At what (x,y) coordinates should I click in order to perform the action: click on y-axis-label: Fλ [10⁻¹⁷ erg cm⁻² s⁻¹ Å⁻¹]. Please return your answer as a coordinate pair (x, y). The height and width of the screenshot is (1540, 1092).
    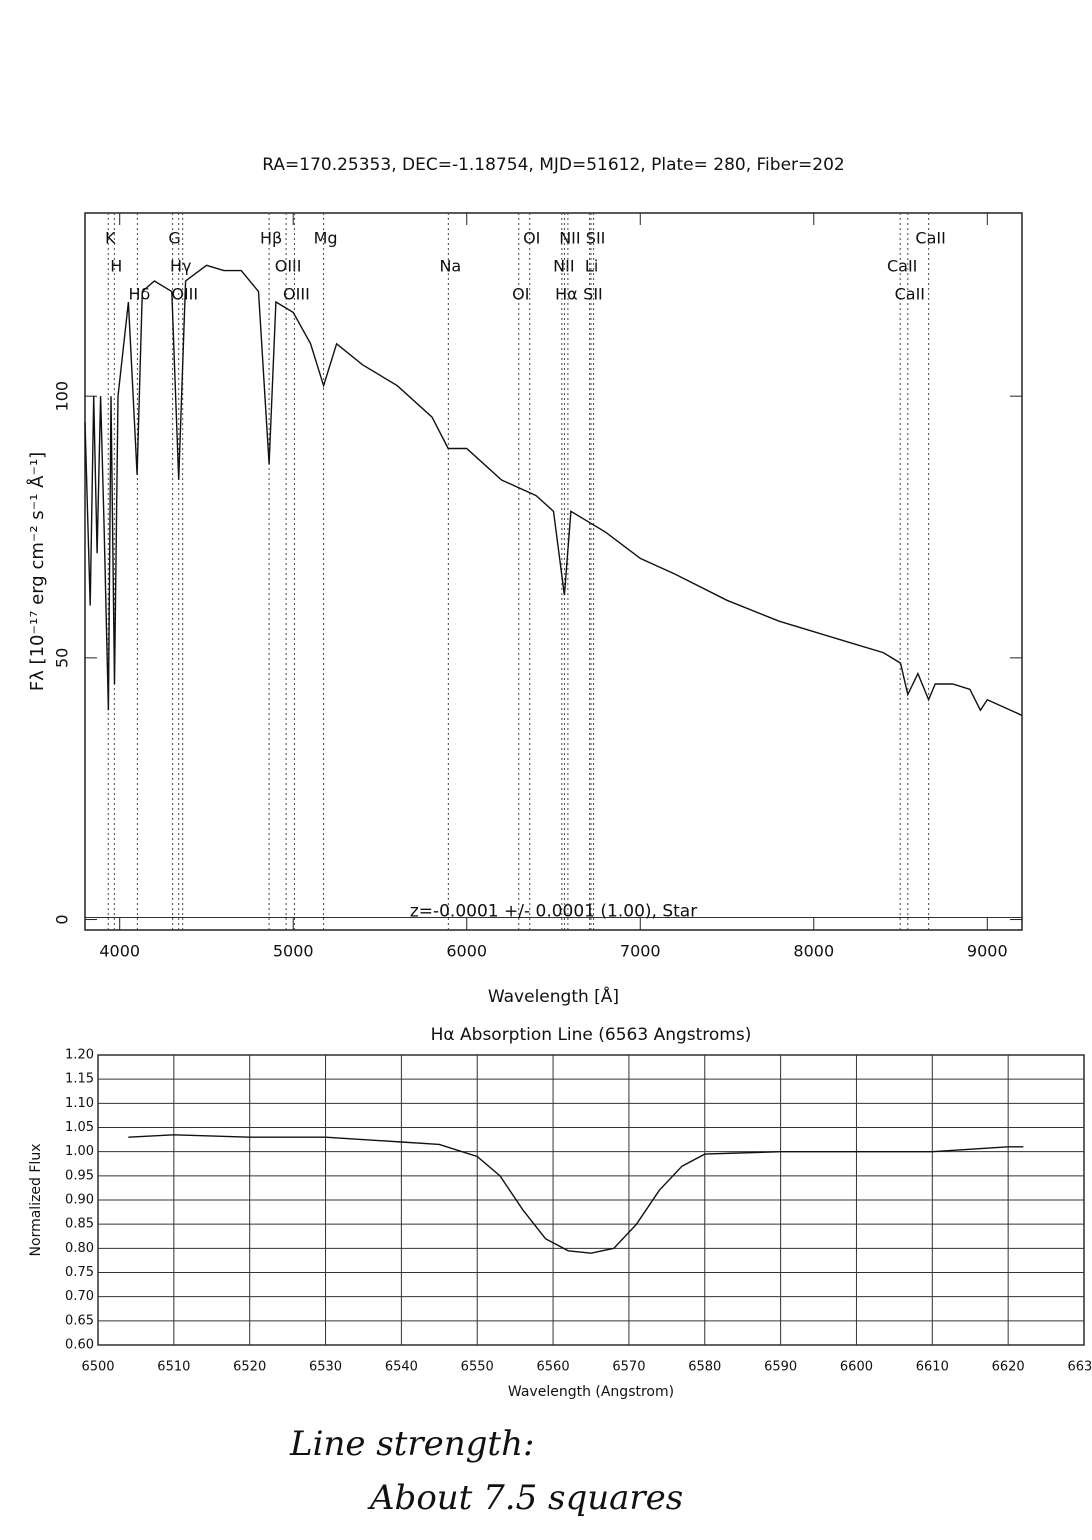
    Looking at the image, I should click on (37, 571).